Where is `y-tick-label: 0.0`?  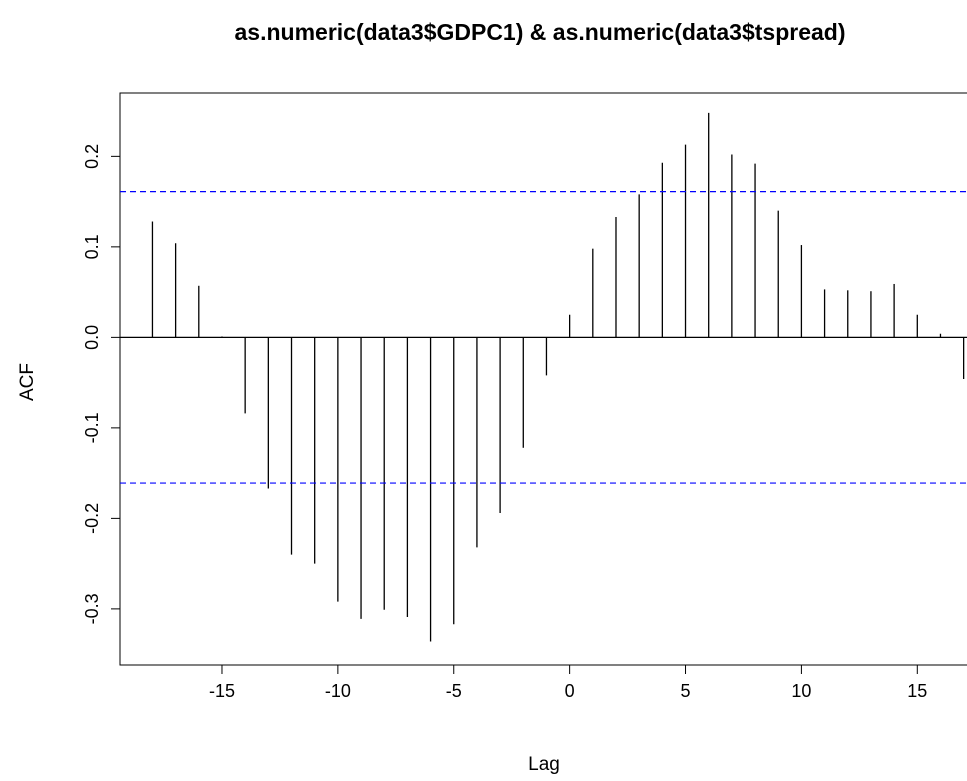
y-tick-label: 0.0 is located at coordinates (92, 337).